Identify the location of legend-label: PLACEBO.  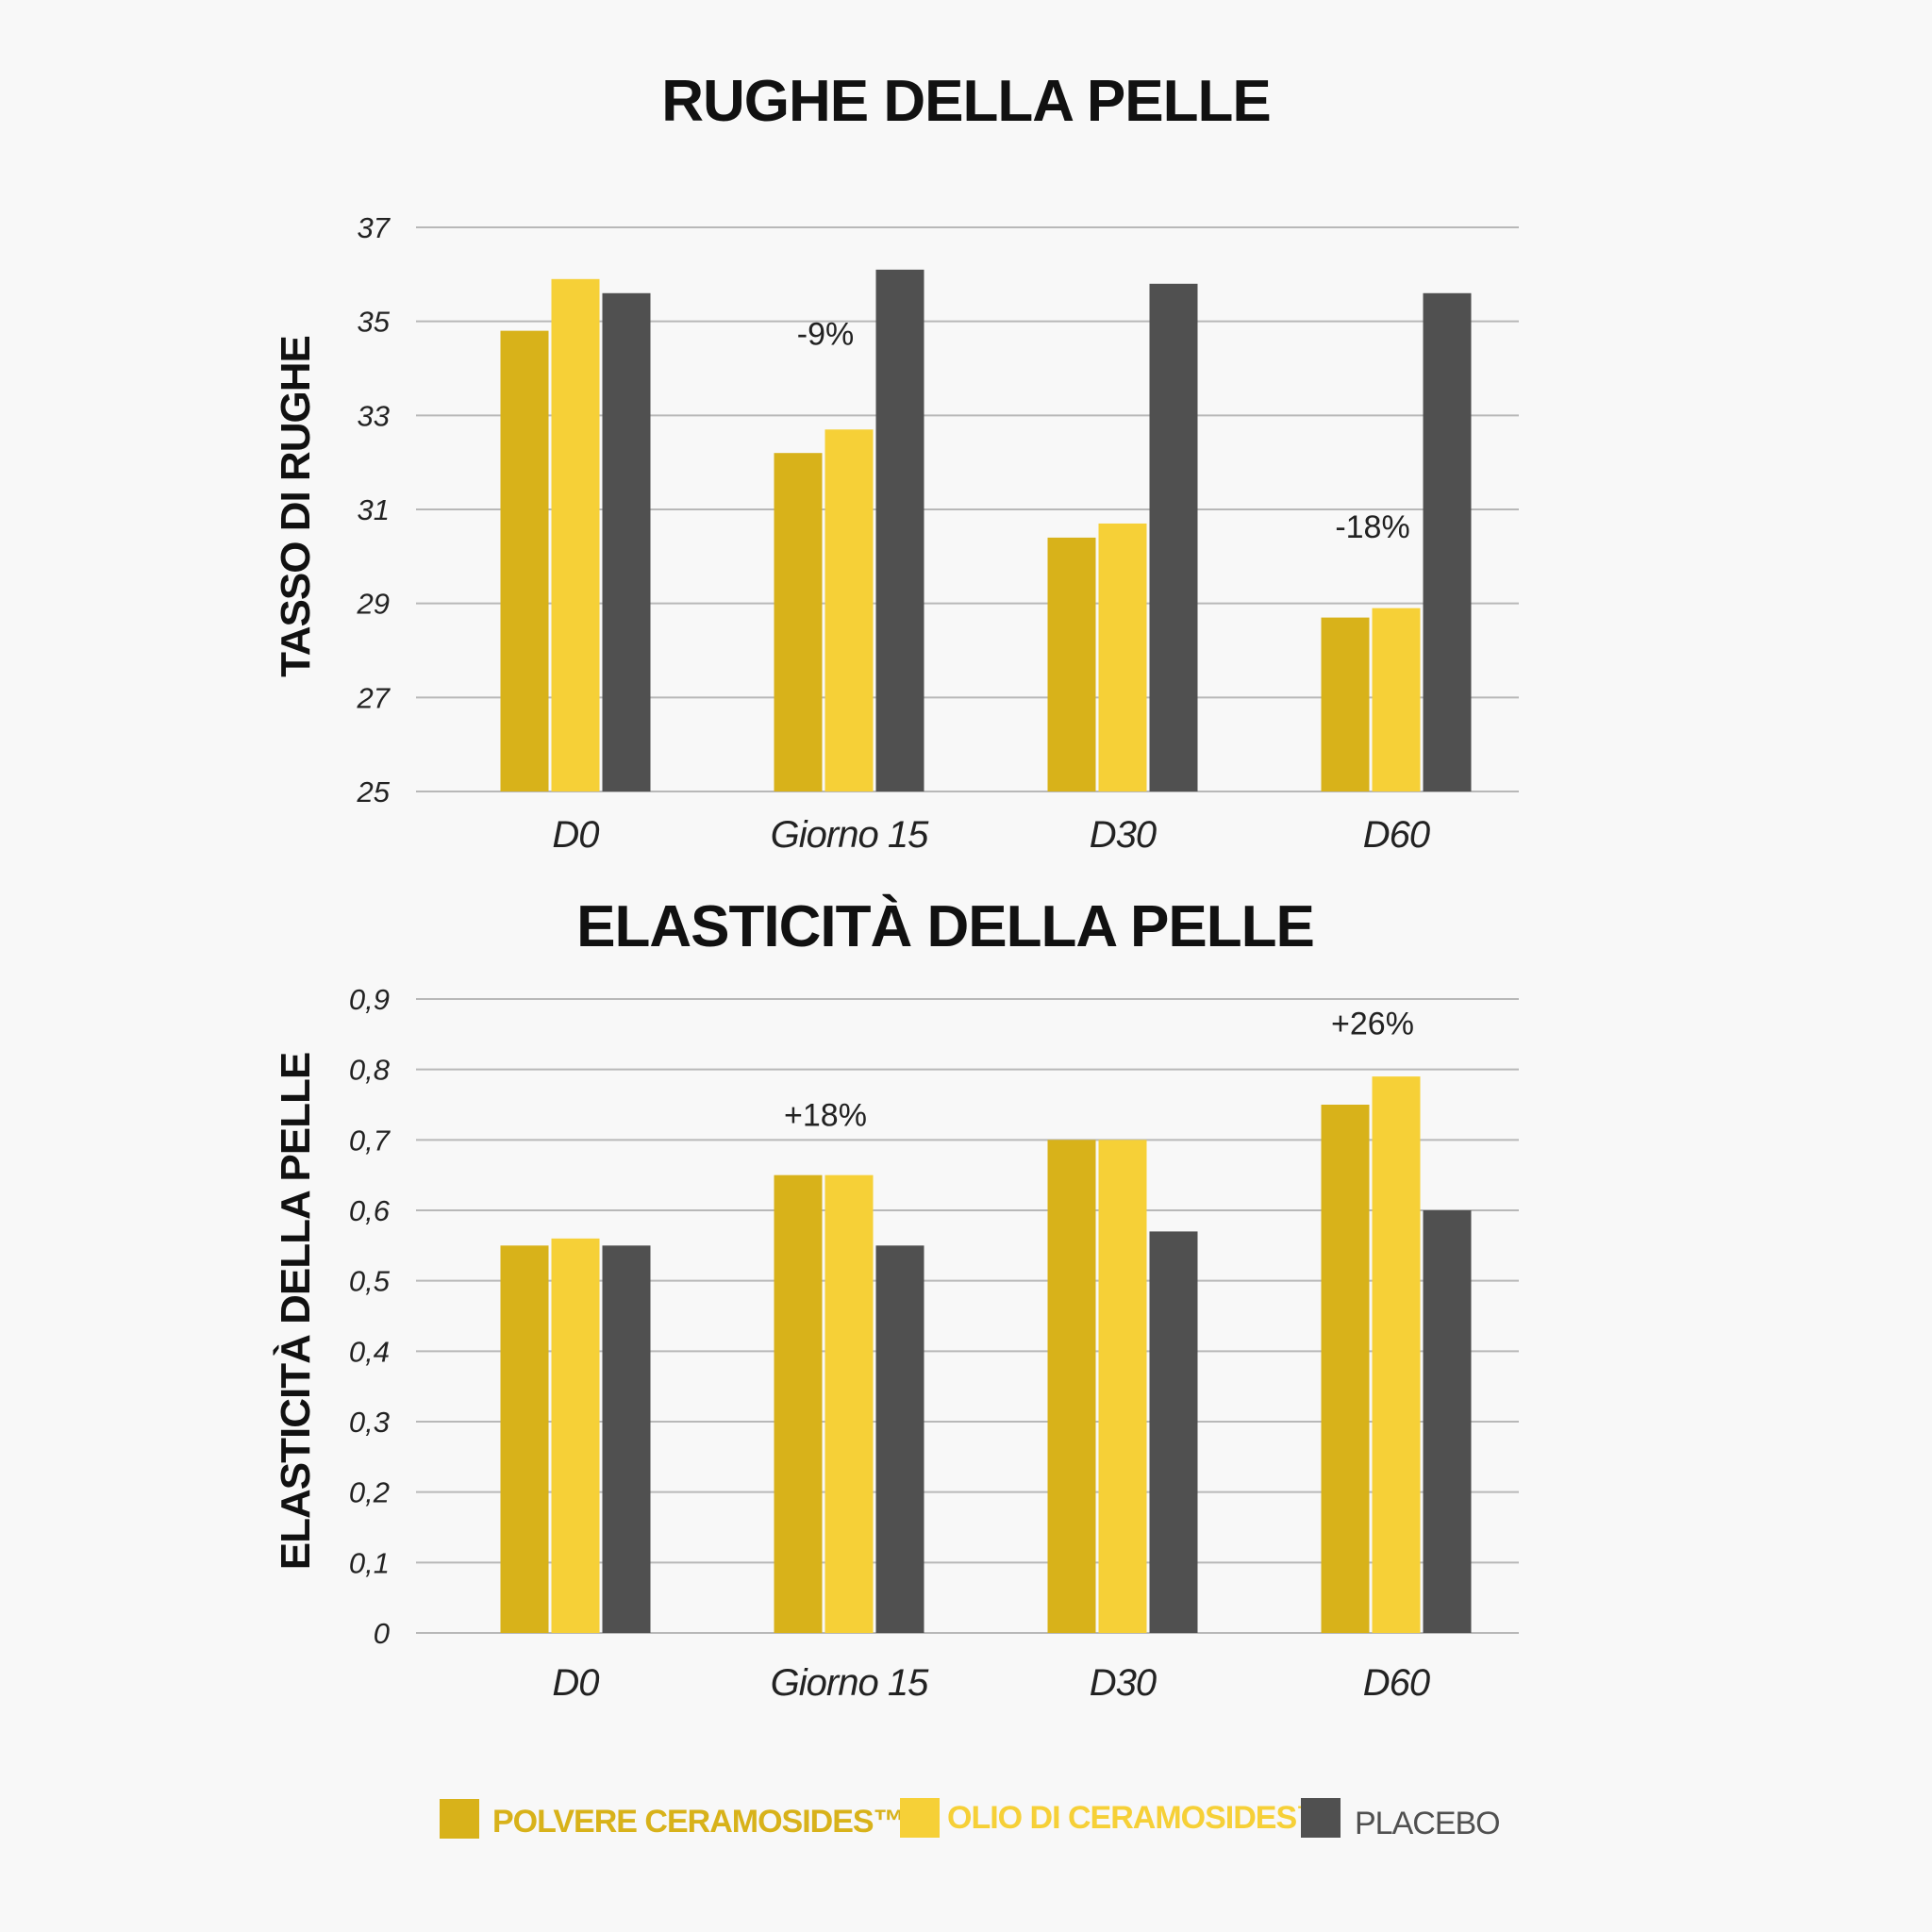
(1427, 1824).